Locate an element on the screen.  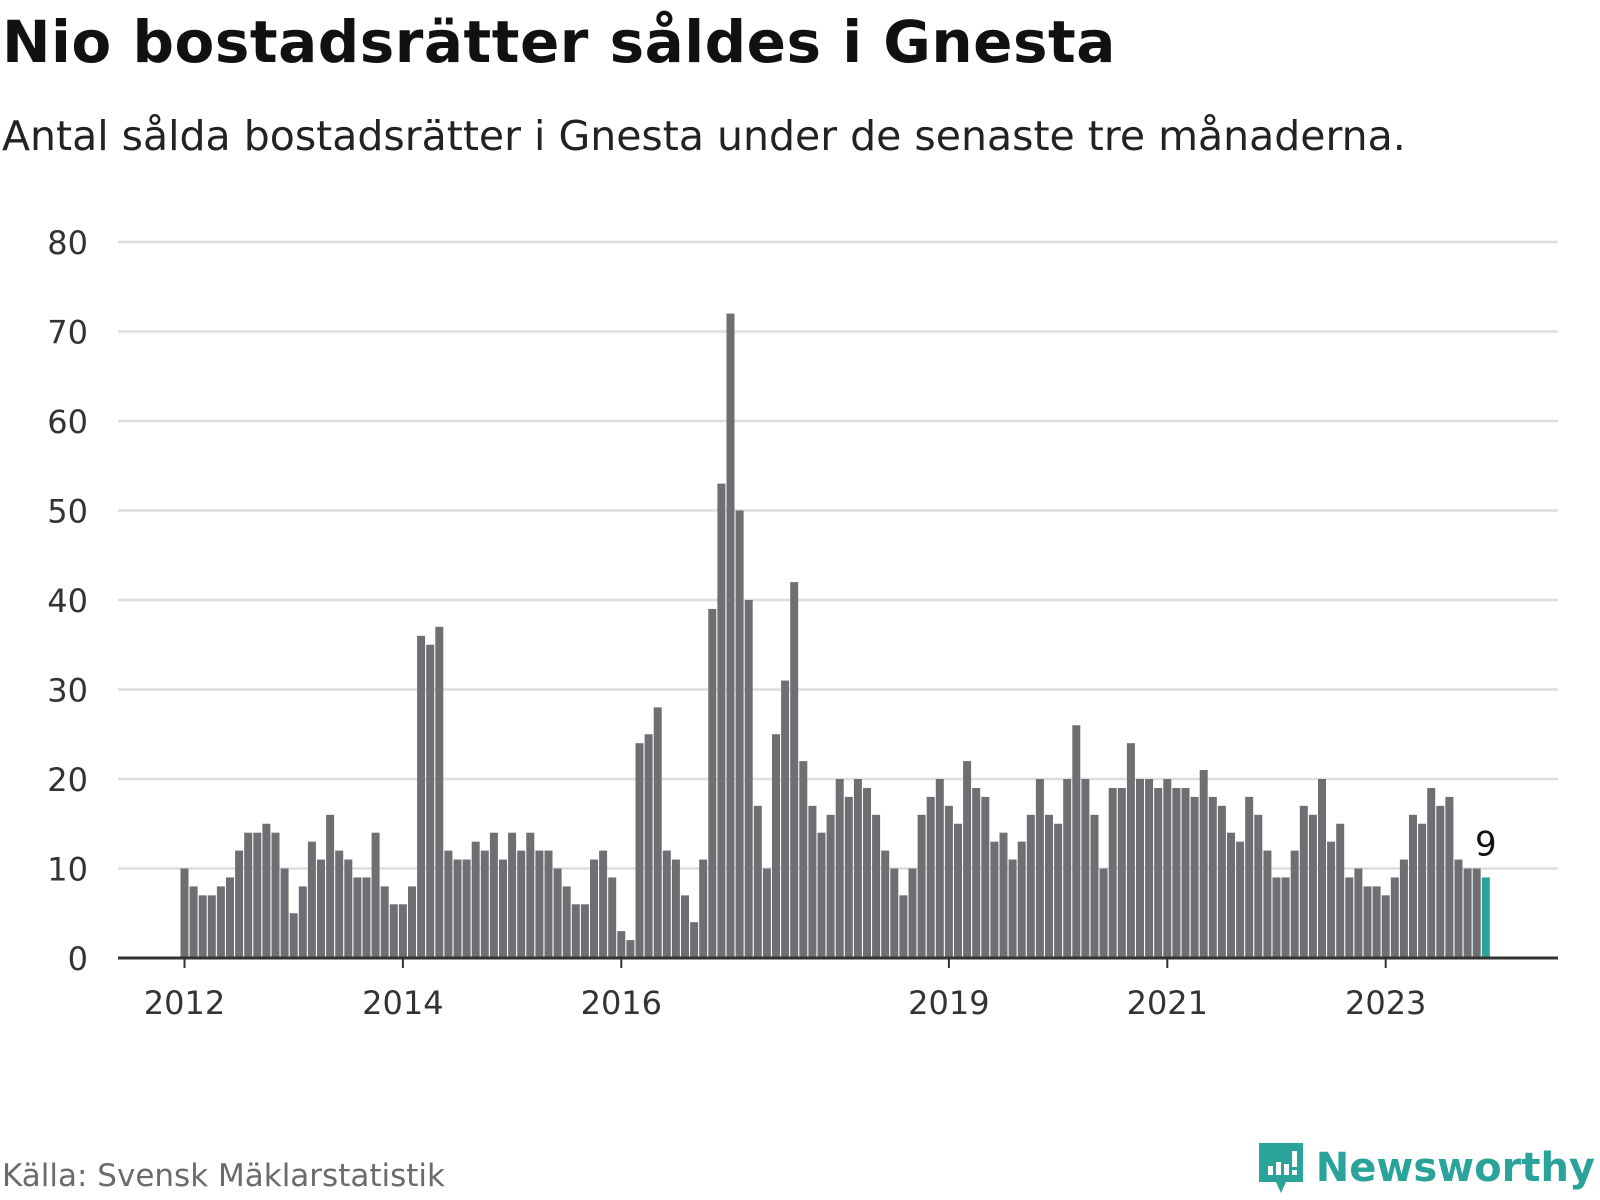
x-tick-label: 2014 is located at coordinates (402, 1003).